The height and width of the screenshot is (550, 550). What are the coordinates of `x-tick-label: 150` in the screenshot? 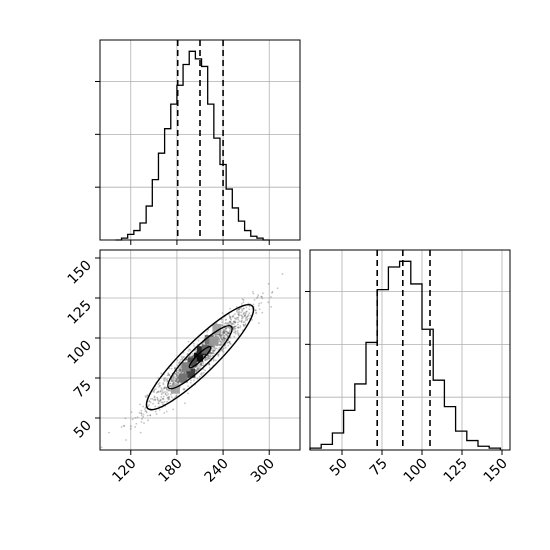 It's located at (496, 471).